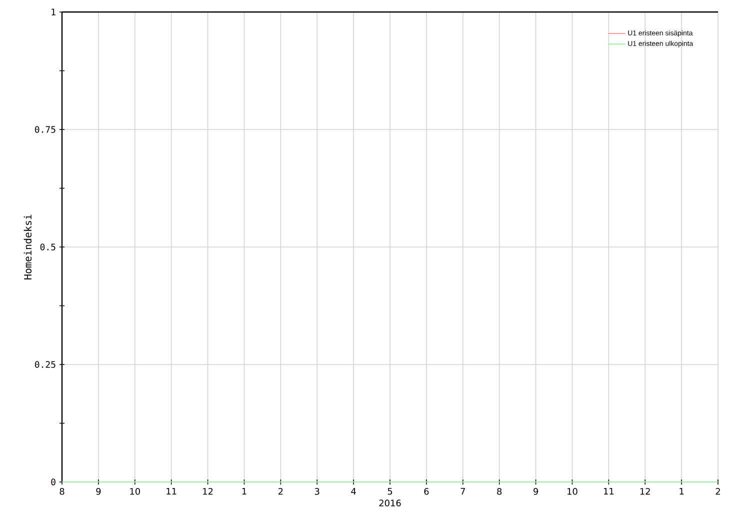  I want to click on x-tick-label: 5, so click(390, 491).